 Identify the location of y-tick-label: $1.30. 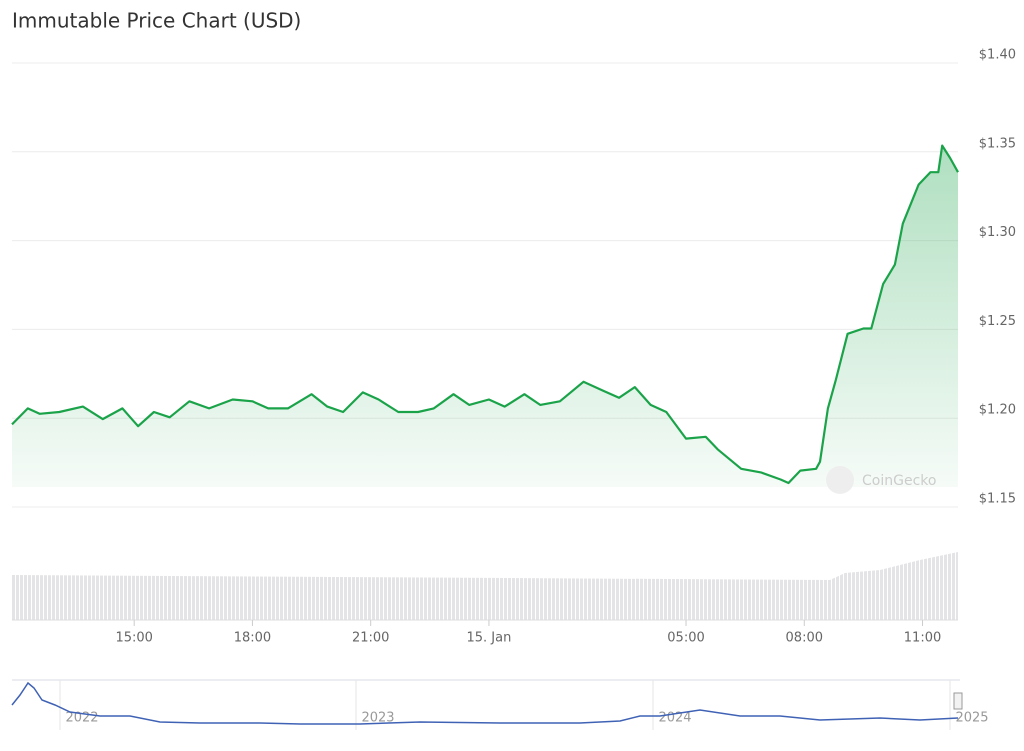
(997, 232).